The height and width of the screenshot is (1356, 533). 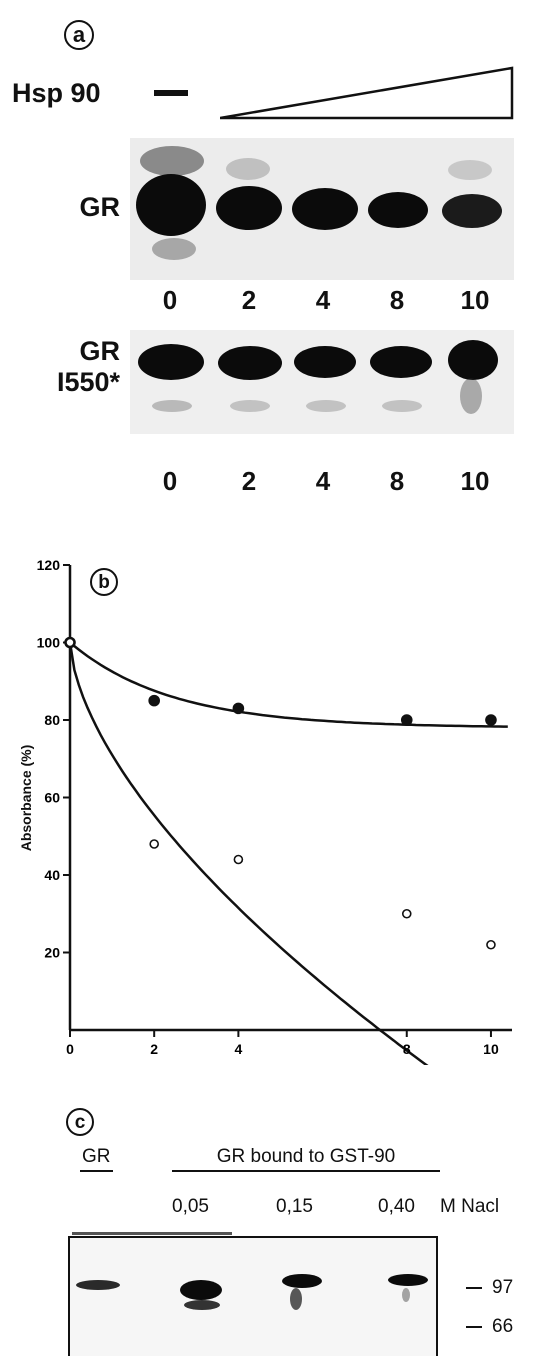 I want to click on gel1-band-lane2, so click(x=249, y=208).